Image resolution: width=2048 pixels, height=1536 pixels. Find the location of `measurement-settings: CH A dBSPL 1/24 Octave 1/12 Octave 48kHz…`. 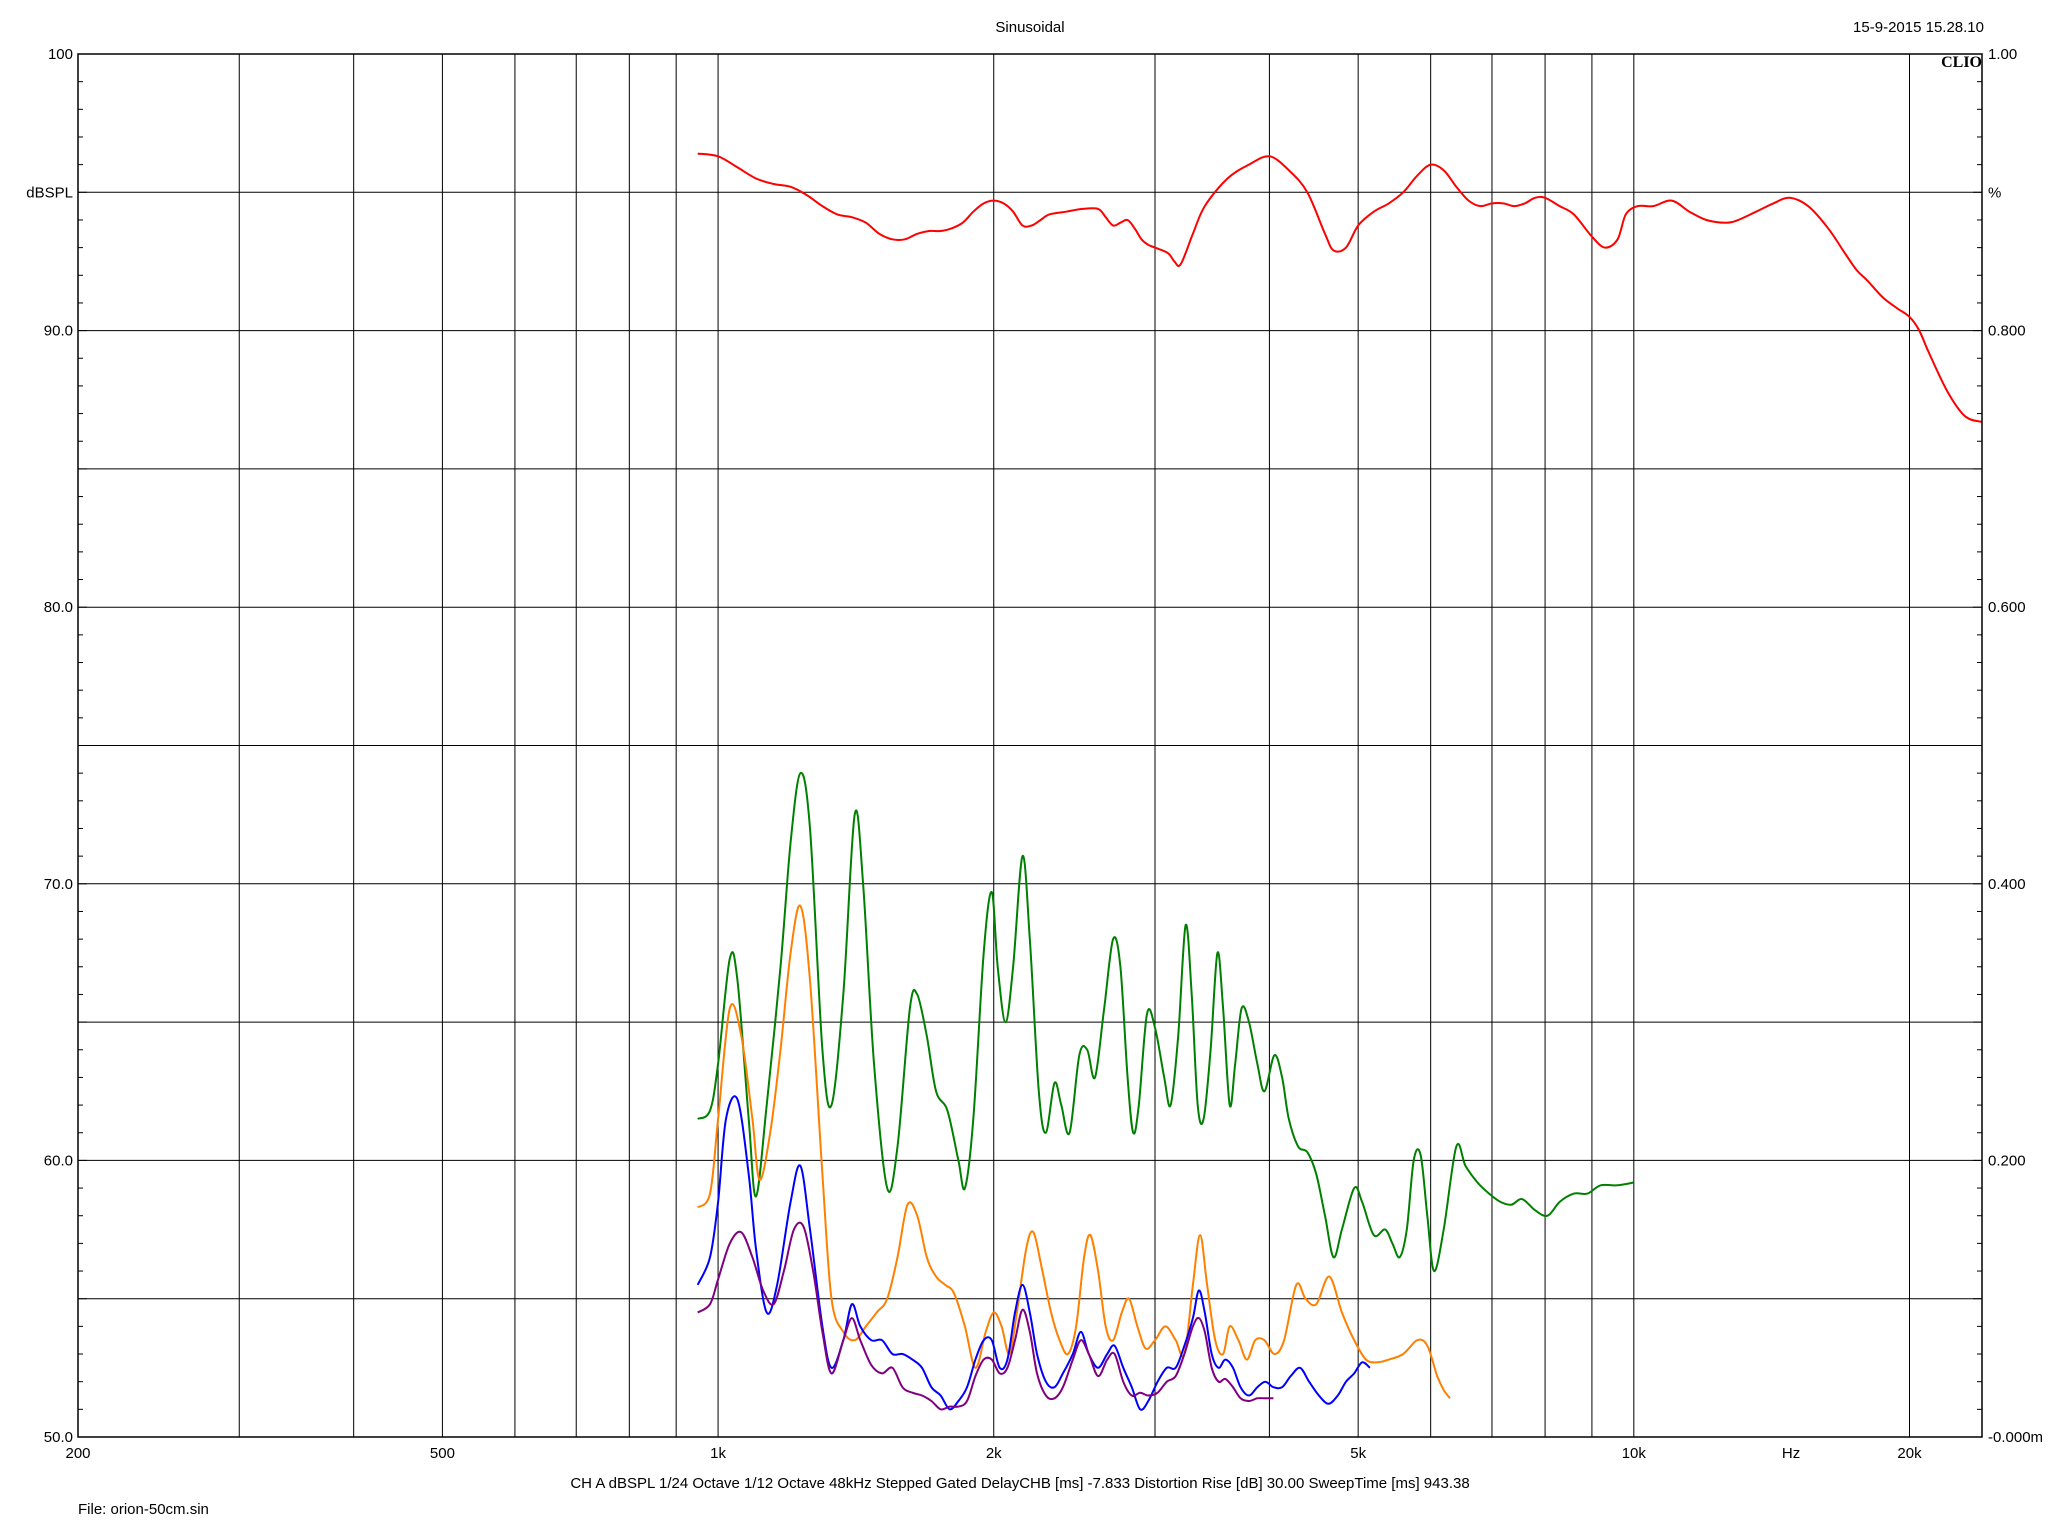

measurement-settings: CH A dBSPL 1/24 Octave 1/12 Octave 48kHz… is located at coordinates (1019, 1483).